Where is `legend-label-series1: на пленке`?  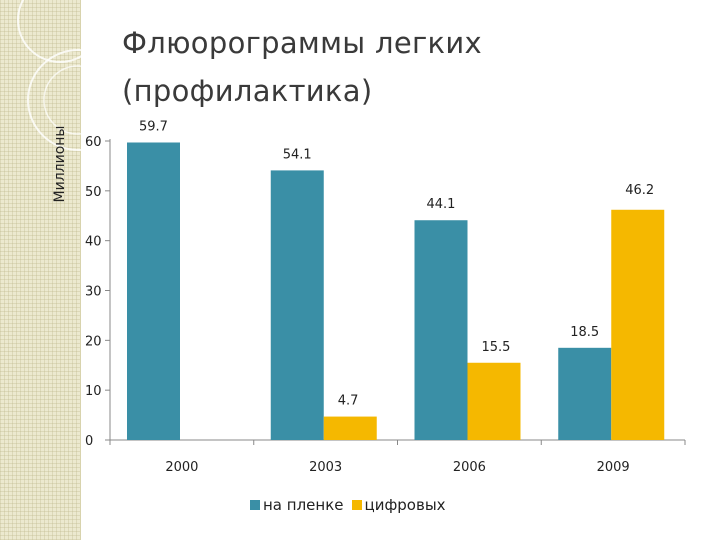
legend-label-series1: на пленке is located at coordinates (303, 505).